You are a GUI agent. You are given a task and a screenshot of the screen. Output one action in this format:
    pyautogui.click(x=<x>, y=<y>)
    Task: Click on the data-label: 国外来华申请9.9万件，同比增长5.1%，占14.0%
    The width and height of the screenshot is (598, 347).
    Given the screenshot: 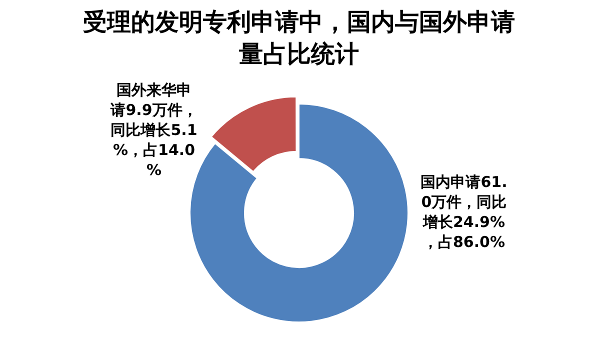 What is the action you would take?
    pyautogui.click(x=154, y=129)
    